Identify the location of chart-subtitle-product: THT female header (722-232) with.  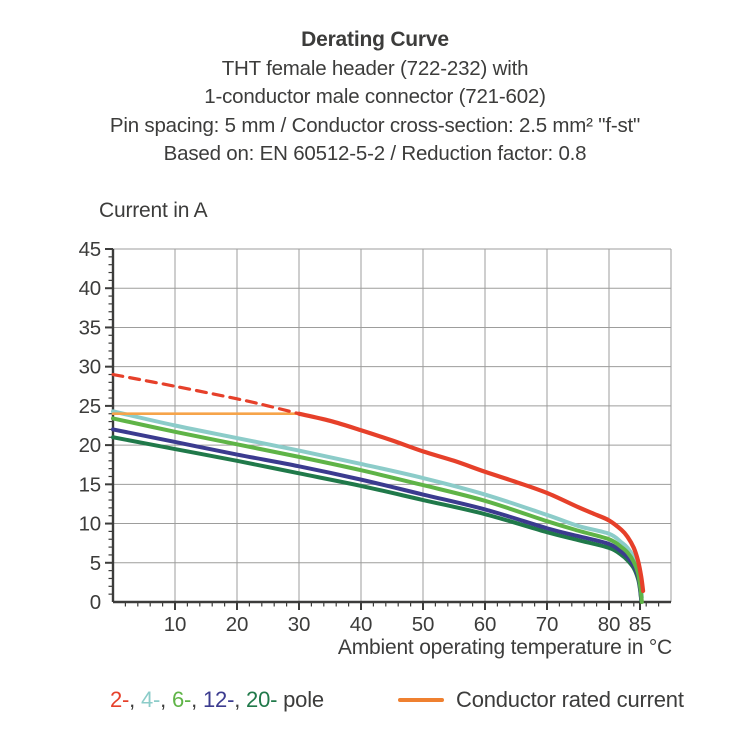
(375, 68).